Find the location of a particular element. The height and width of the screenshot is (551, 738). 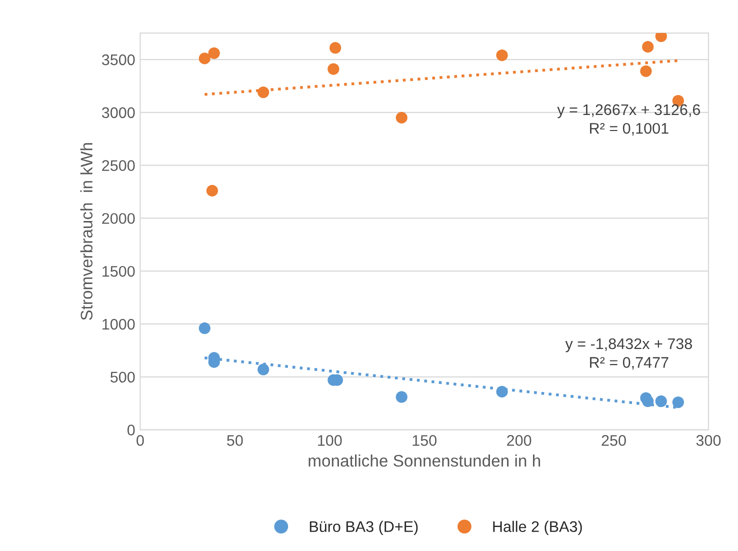

legend-label: Halle 2 (BA3) is located at coordinates (537, 528).